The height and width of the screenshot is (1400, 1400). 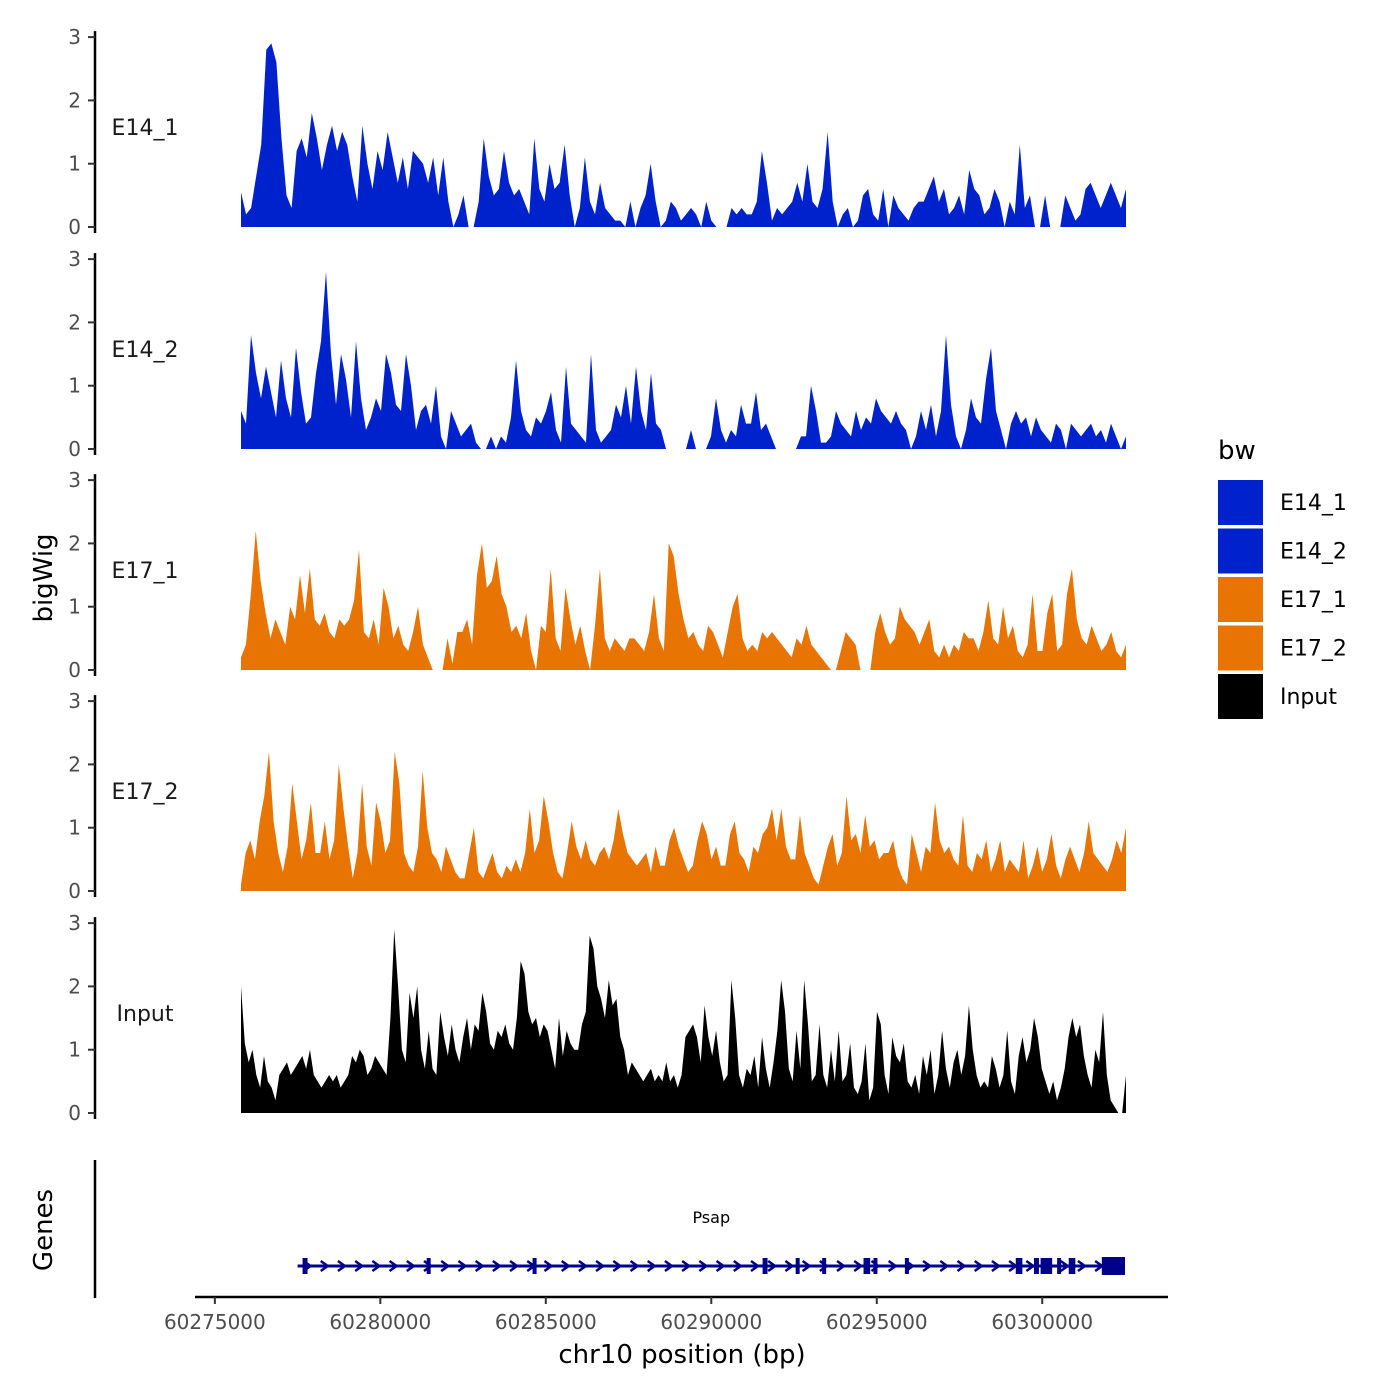 I want to click on legend: bw E14_1 E14_2 E17_1 E17_2 Input, so click(x=1282, y=577).